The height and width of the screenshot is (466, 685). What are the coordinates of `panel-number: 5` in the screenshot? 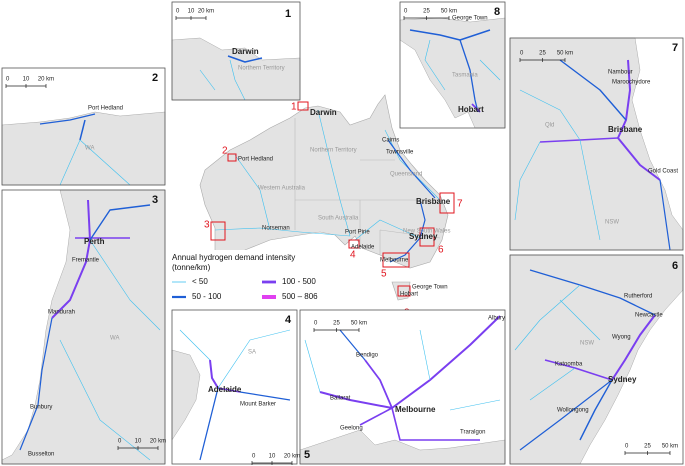 It's located at (307, 455).